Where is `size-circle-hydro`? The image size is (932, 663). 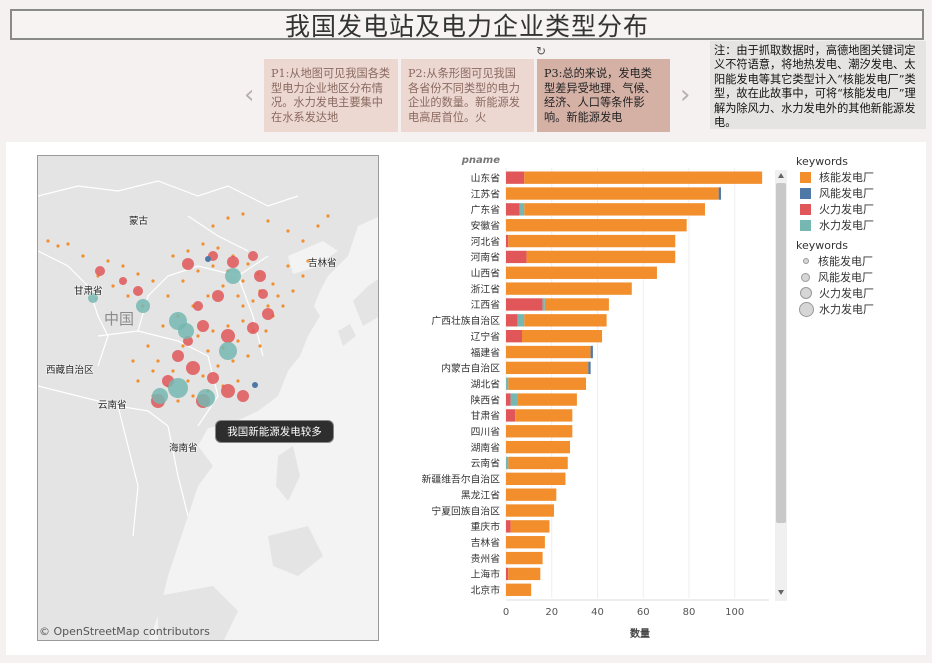
size-circle-hydro is located at coordinates (806, 309).